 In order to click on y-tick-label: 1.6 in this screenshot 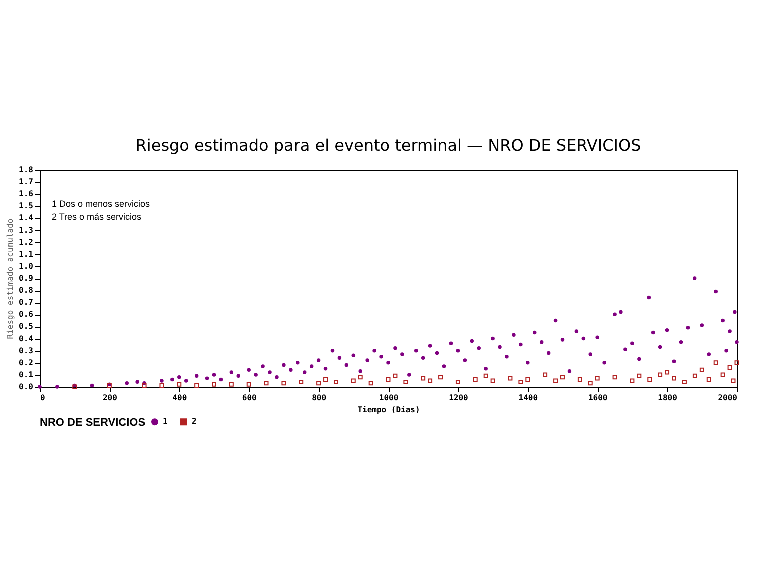, I will do `click(26, 194)`.